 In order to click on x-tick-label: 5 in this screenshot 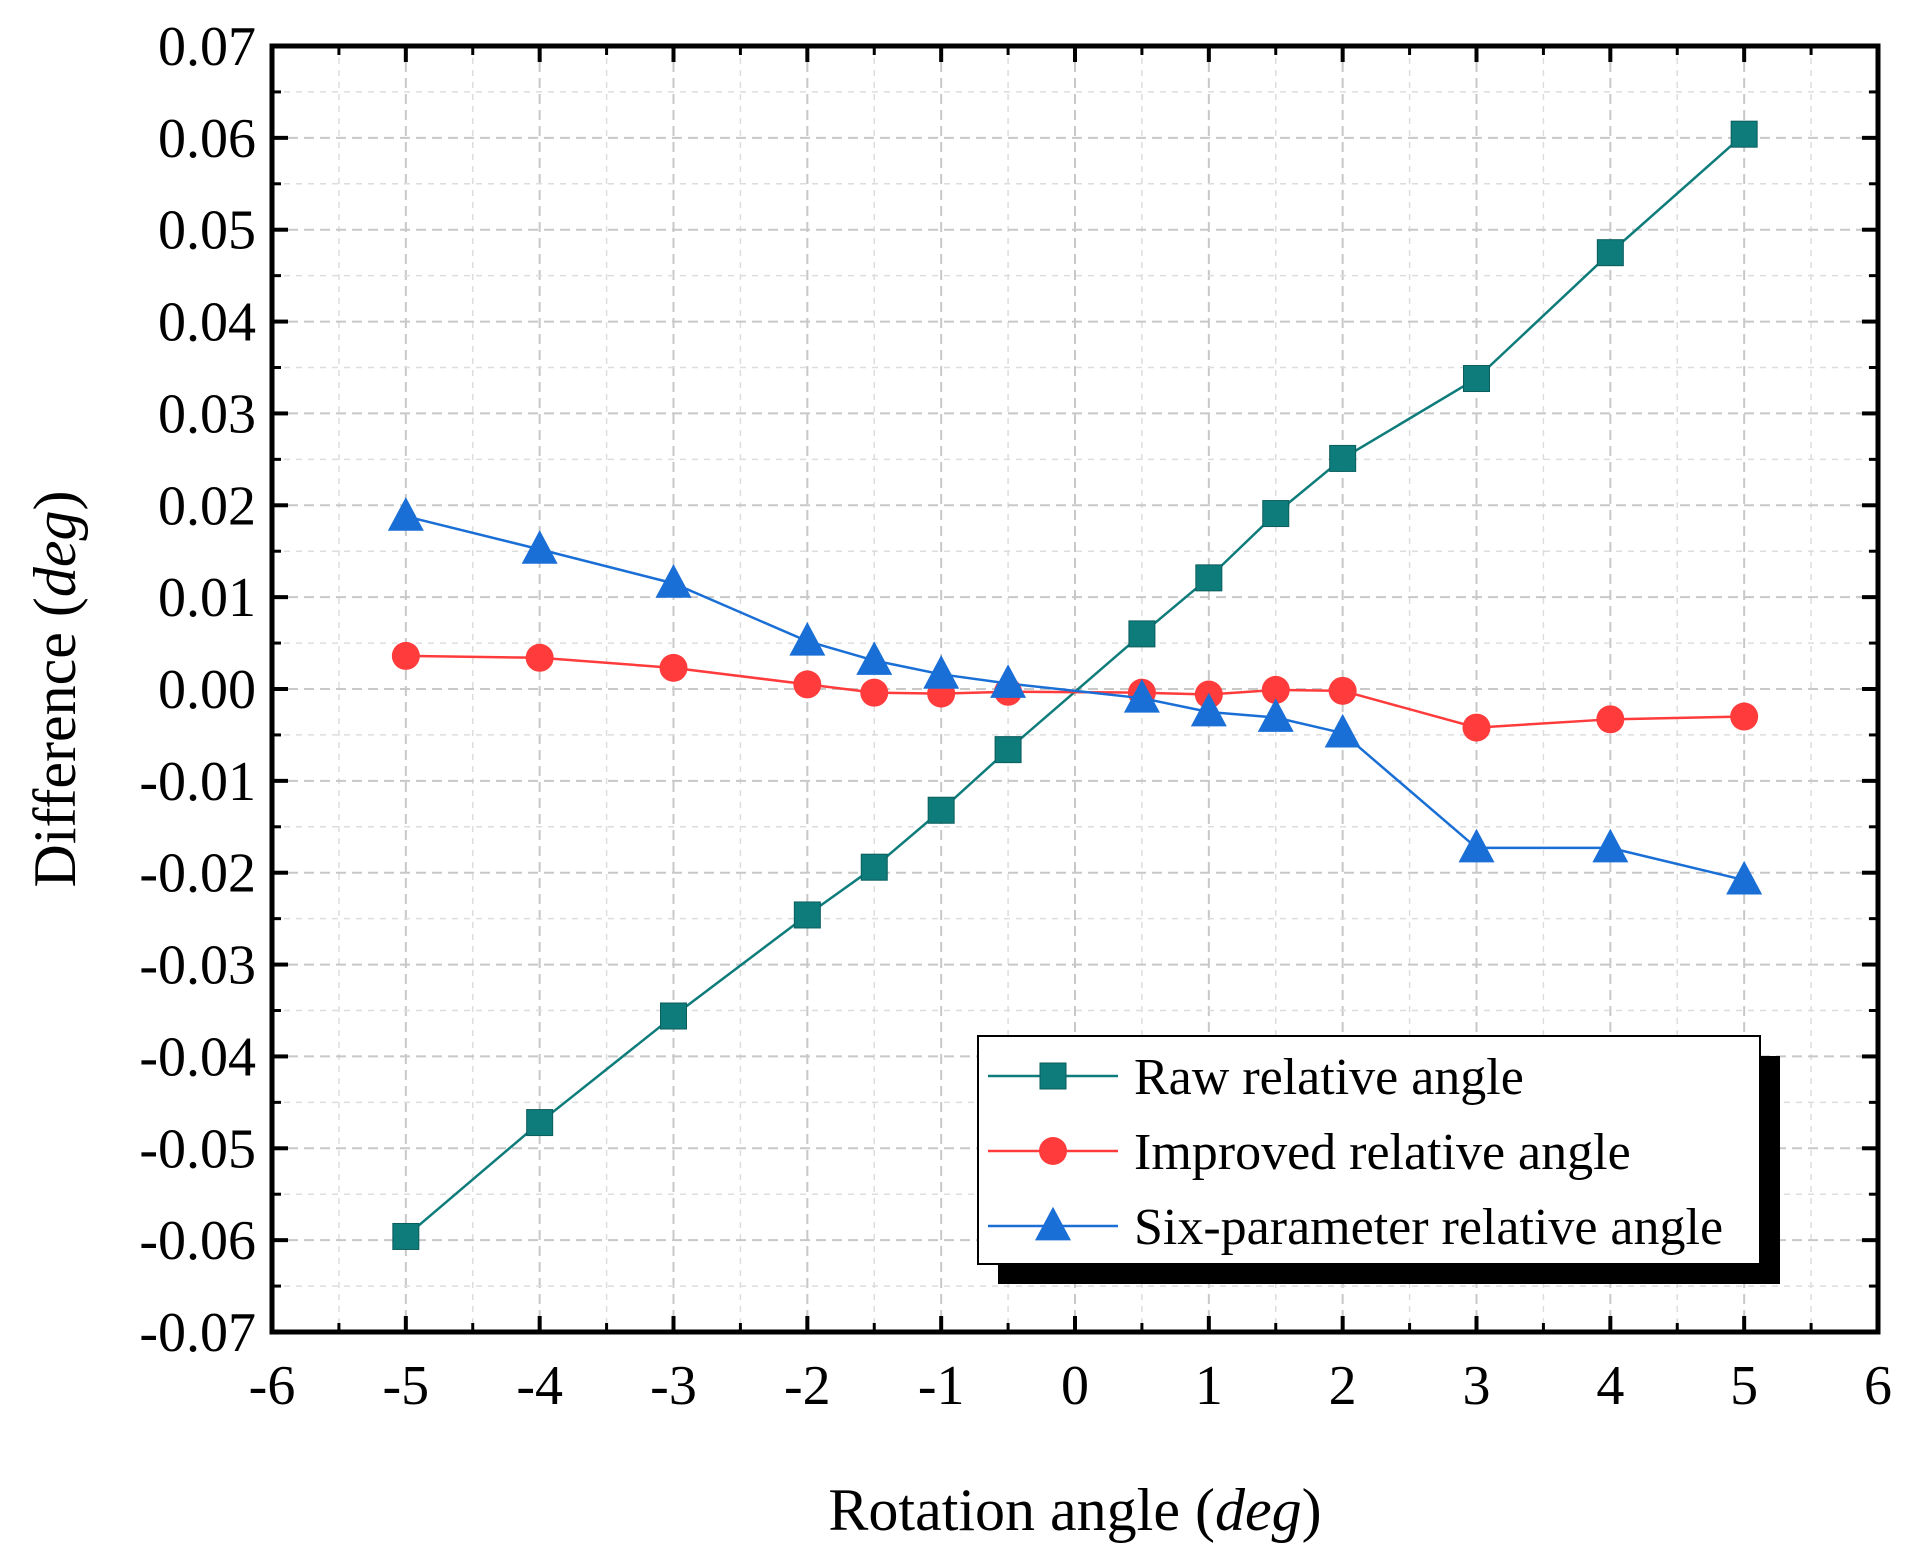, I will do `click(1744, 1386)`.